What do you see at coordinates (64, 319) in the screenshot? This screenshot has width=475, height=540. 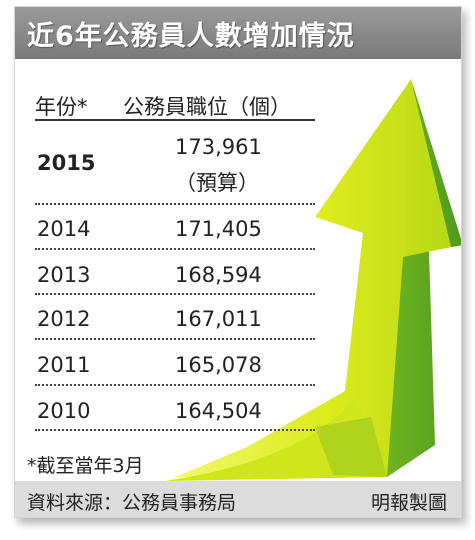 I see `table-cell-year: 2012` at bounding box center [64, 319].